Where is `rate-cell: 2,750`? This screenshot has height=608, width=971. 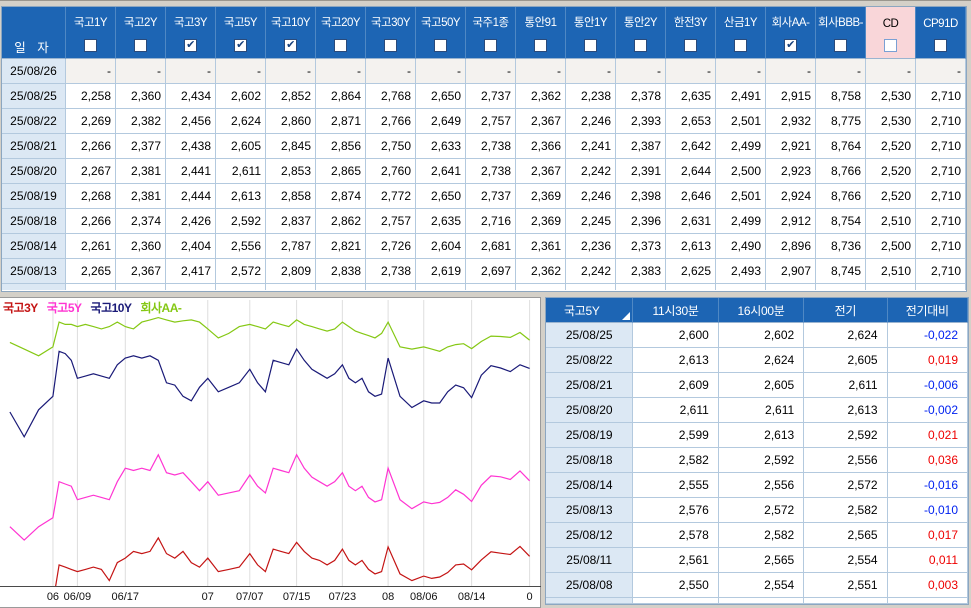
rate-cell: 2,750 is located at coordinates (391, 146).